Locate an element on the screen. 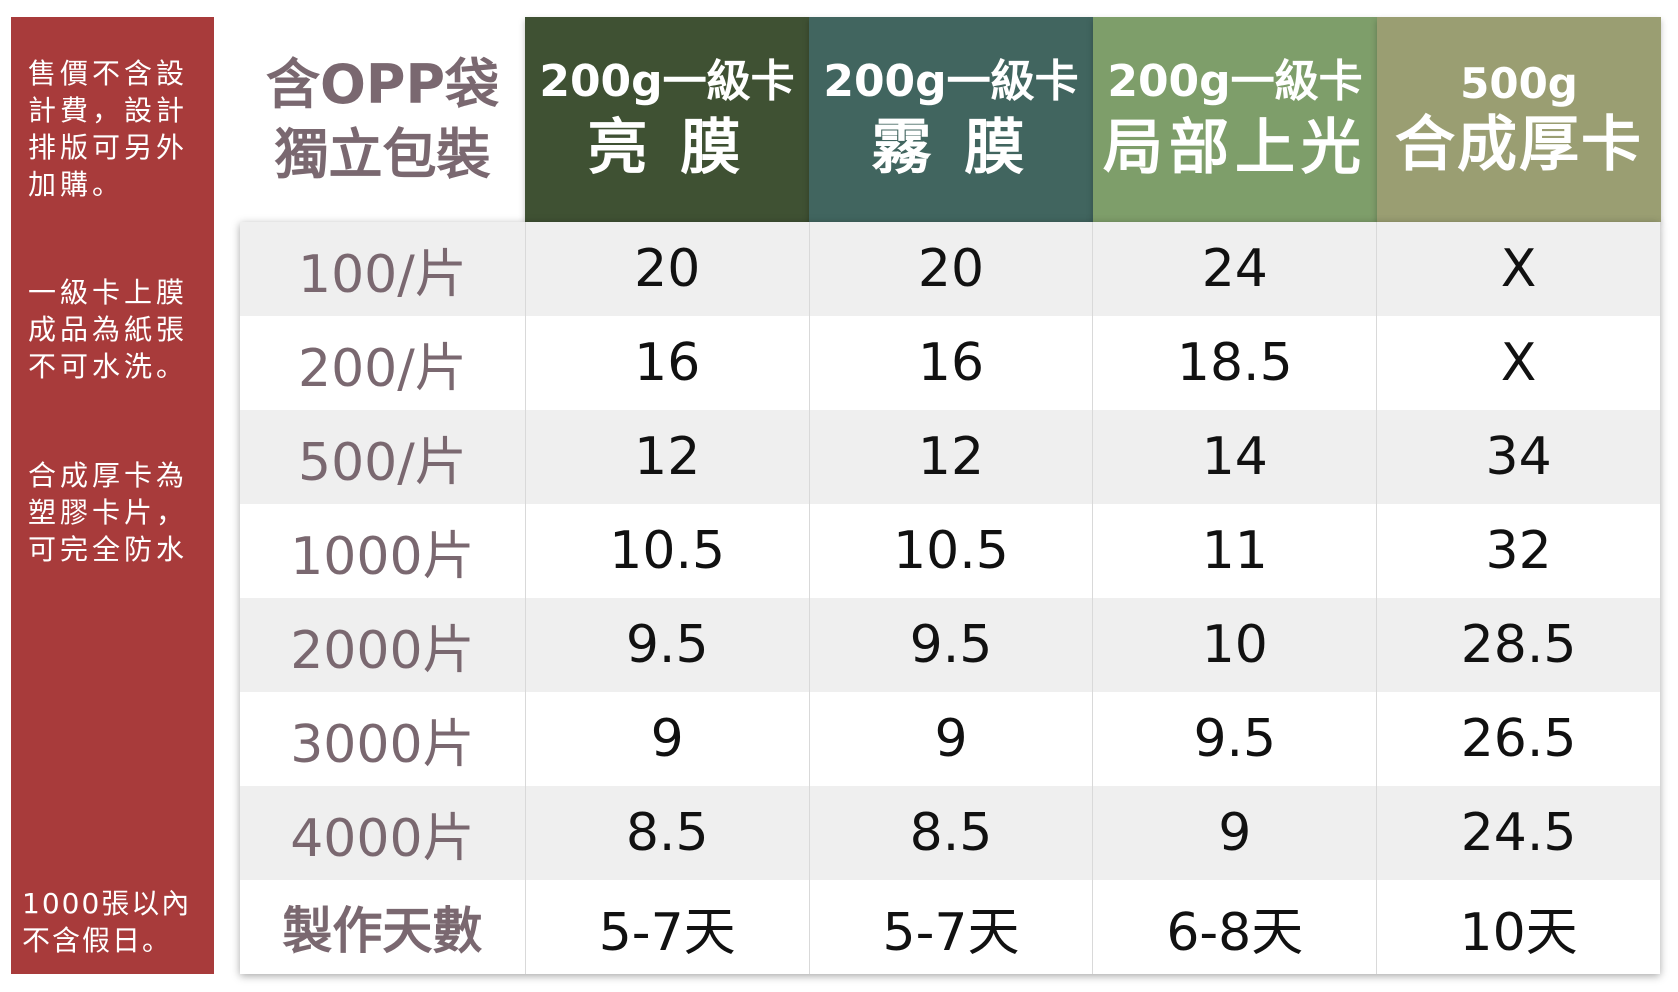 Image resolution: width=1678 pixels, height=992 pixels. price-cell: 18.5 is located at coordinates (1234, 363).